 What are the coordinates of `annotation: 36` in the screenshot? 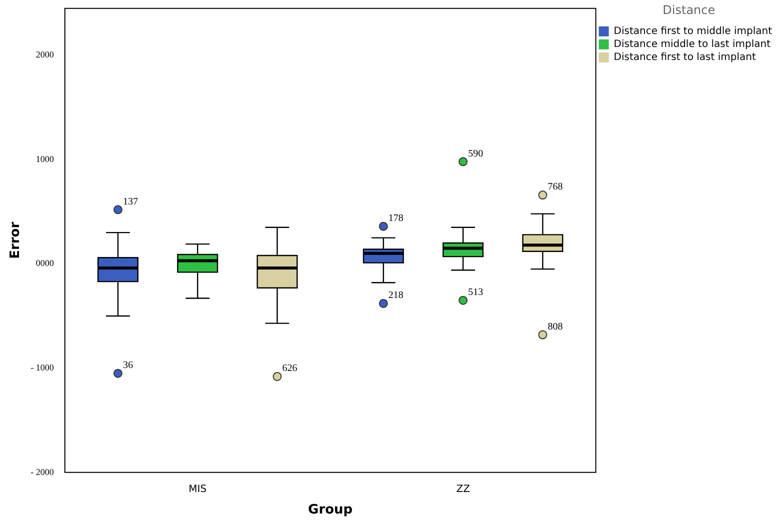 It's located at (127, 365).